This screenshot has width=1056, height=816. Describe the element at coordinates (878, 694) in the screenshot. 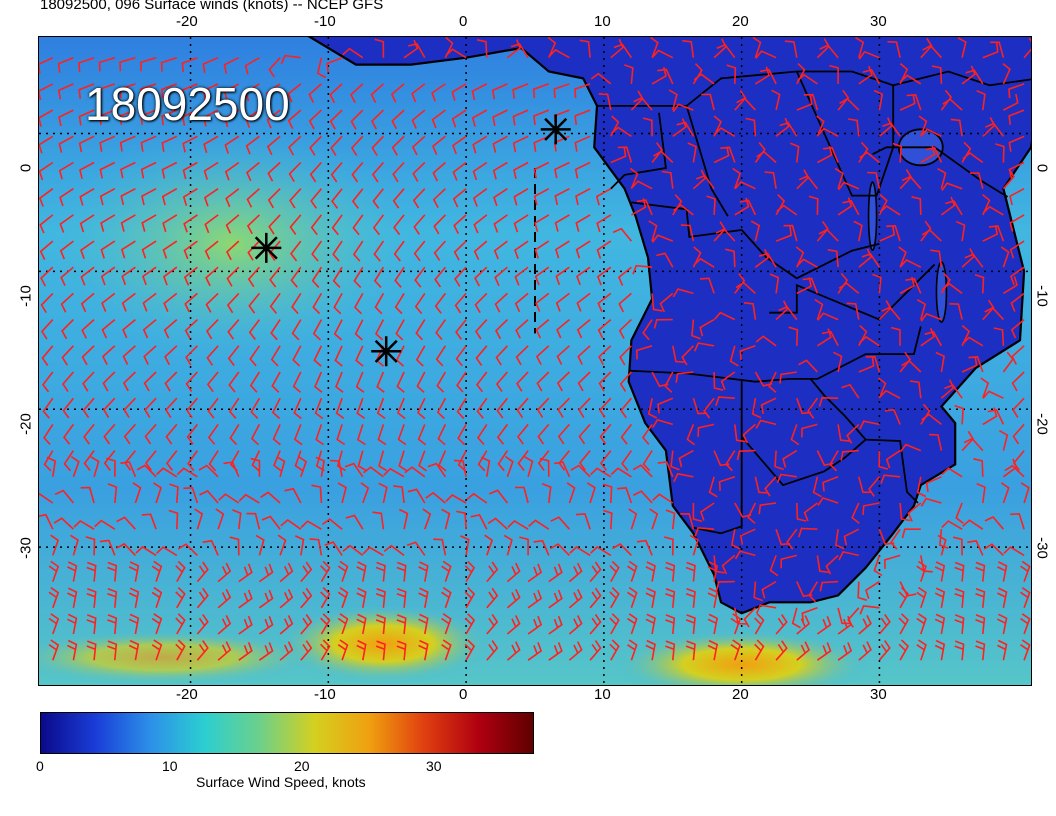

I see `x-tick-bottom: 30` at that location.